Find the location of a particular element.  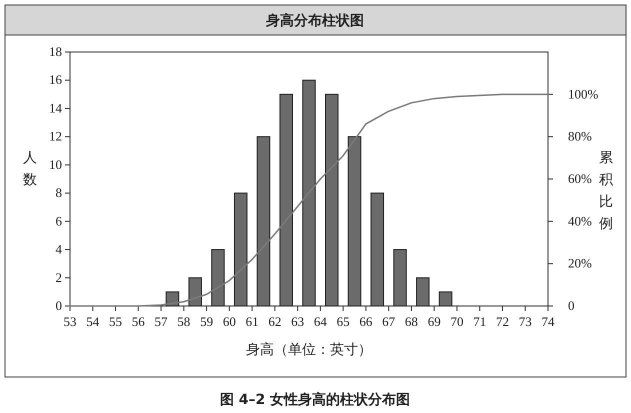

y2-tick-label: 100% is located at coordinates (583, 94).